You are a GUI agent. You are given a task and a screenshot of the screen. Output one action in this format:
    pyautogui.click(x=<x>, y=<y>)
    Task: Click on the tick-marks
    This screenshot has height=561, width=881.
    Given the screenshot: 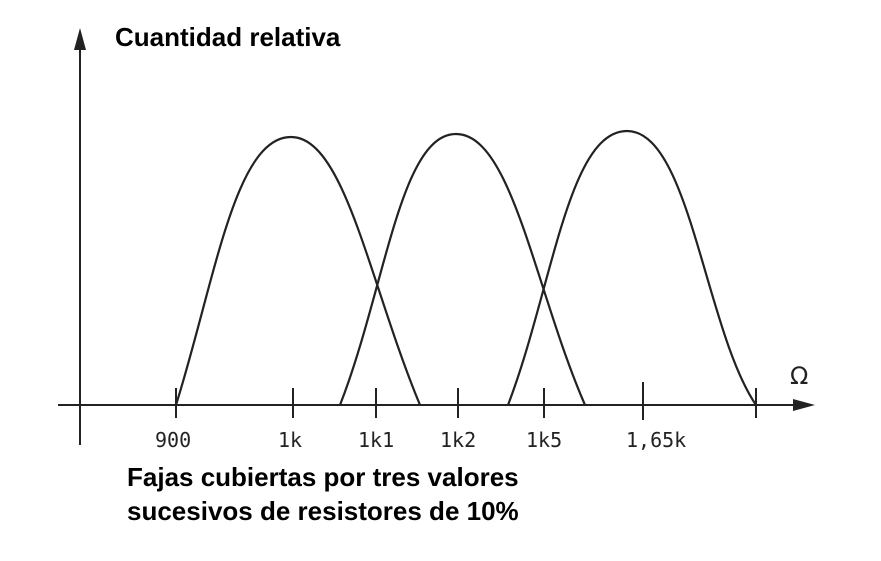 What is the action you would take?
    pyautogui.click(x=466, y=401)
    